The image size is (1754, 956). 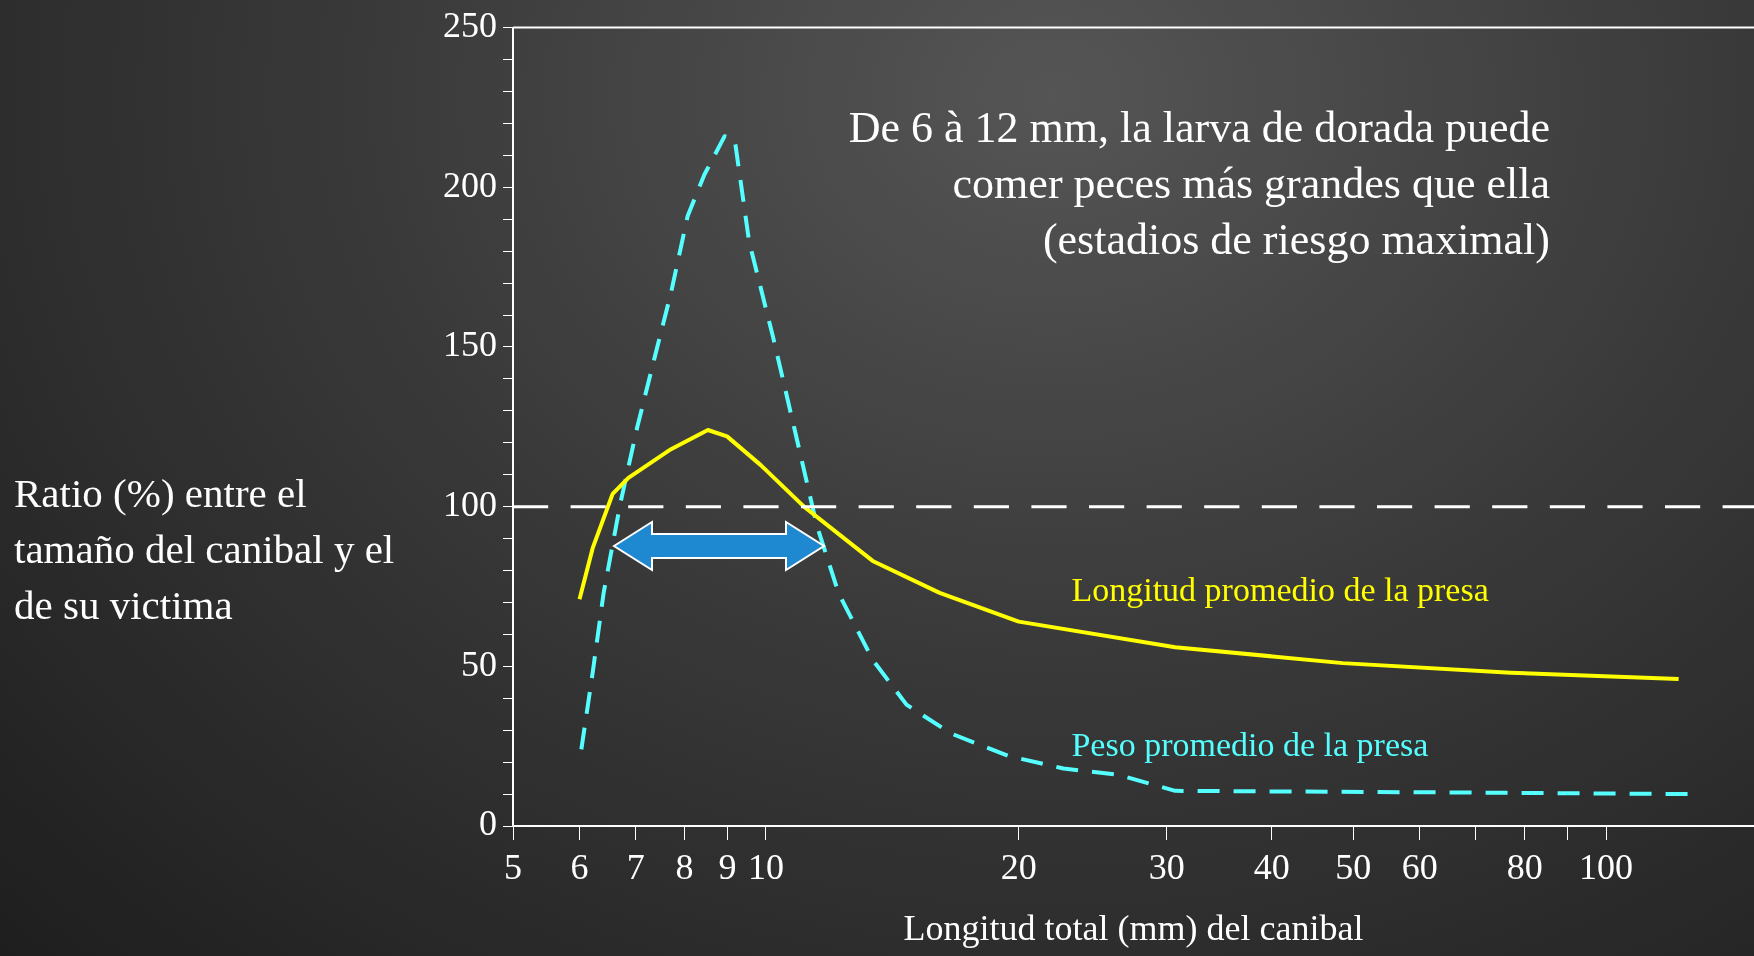 What do you see at coordinates (470, 504) in the screenshot?
I see `y-tick-label: 100` at bounding box center [470, 504].